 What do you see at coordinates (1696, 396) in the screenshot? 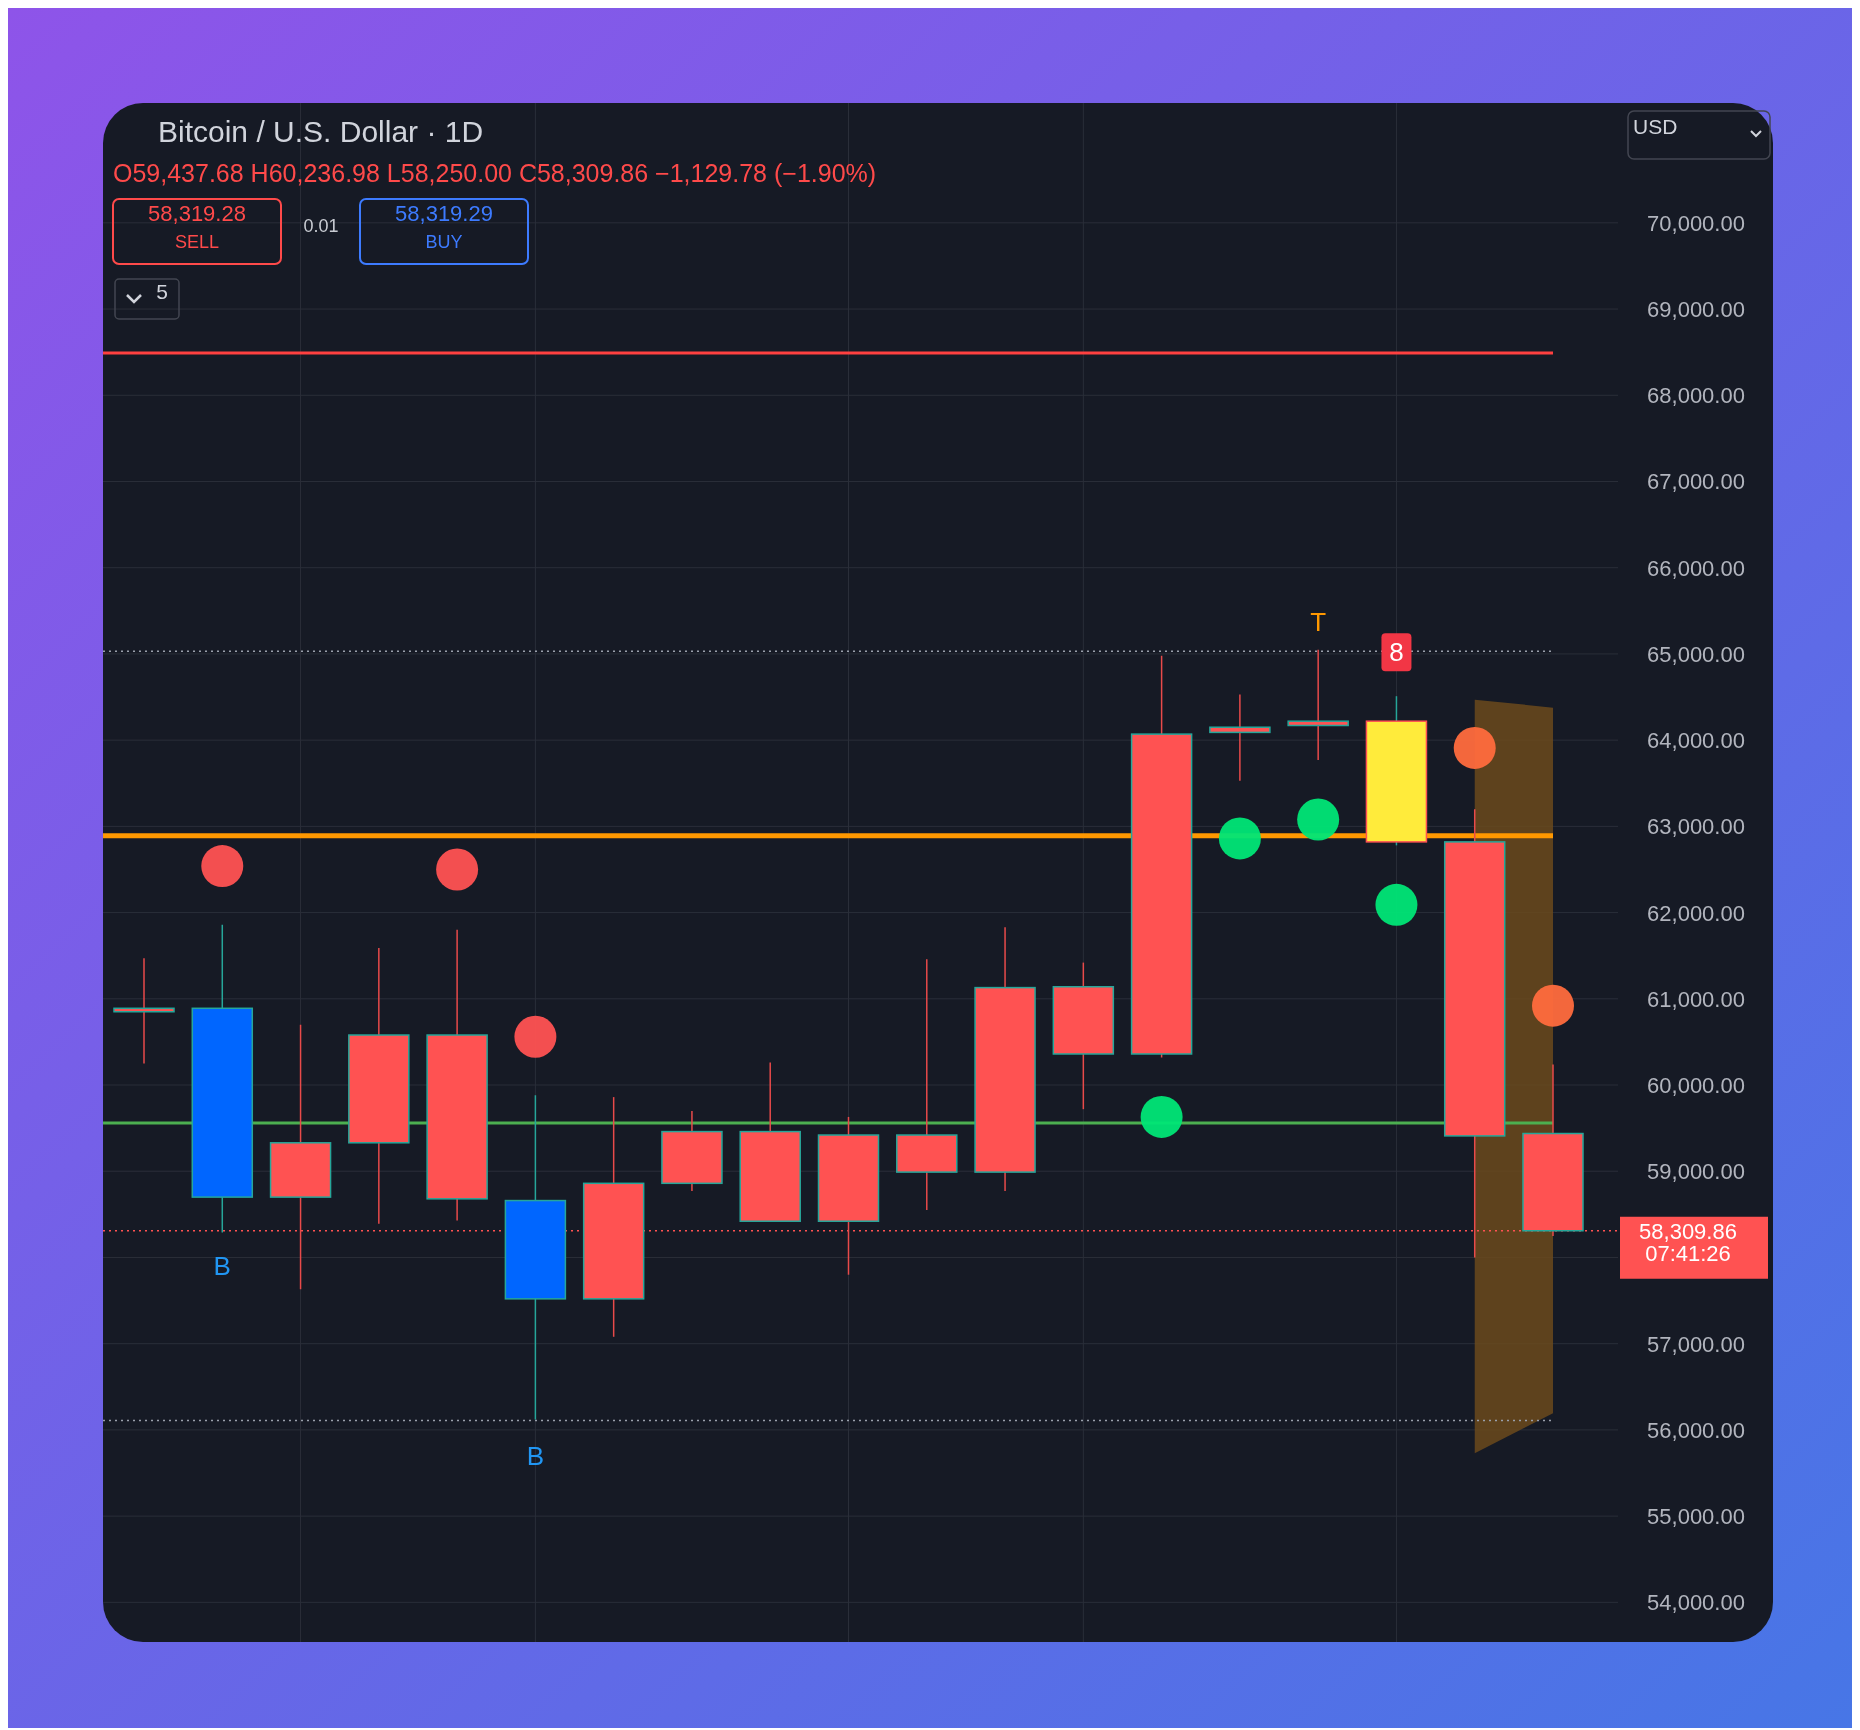
I see `y-tick-label: 68,000.00` at bounding box center [1696, 396].